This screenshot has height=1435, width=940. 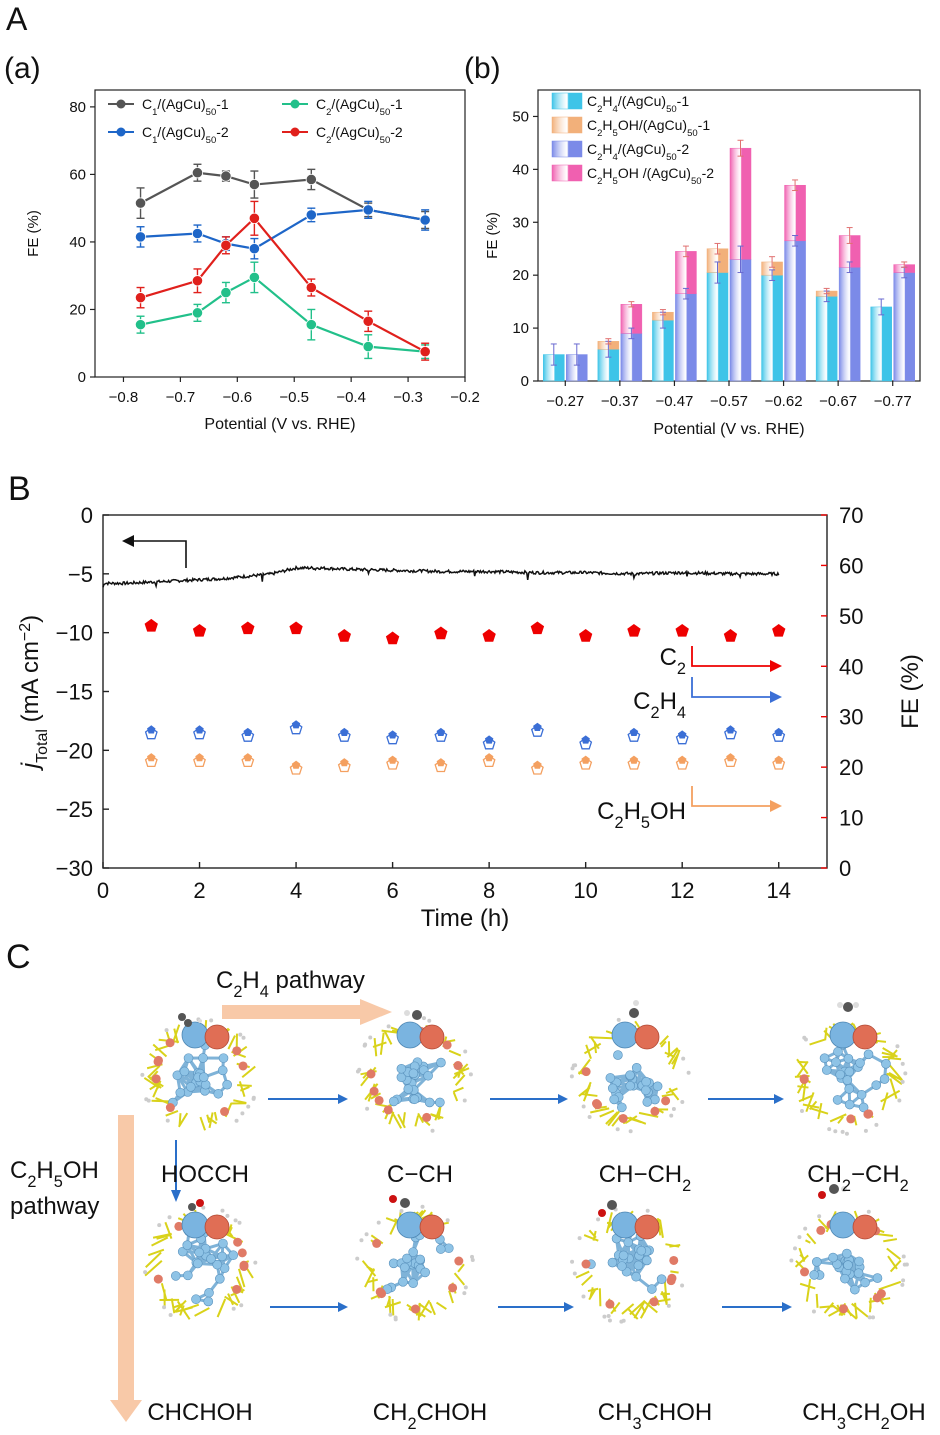 I want to click on x-tick-label-b: −0.27, so click(x=565, y=401).